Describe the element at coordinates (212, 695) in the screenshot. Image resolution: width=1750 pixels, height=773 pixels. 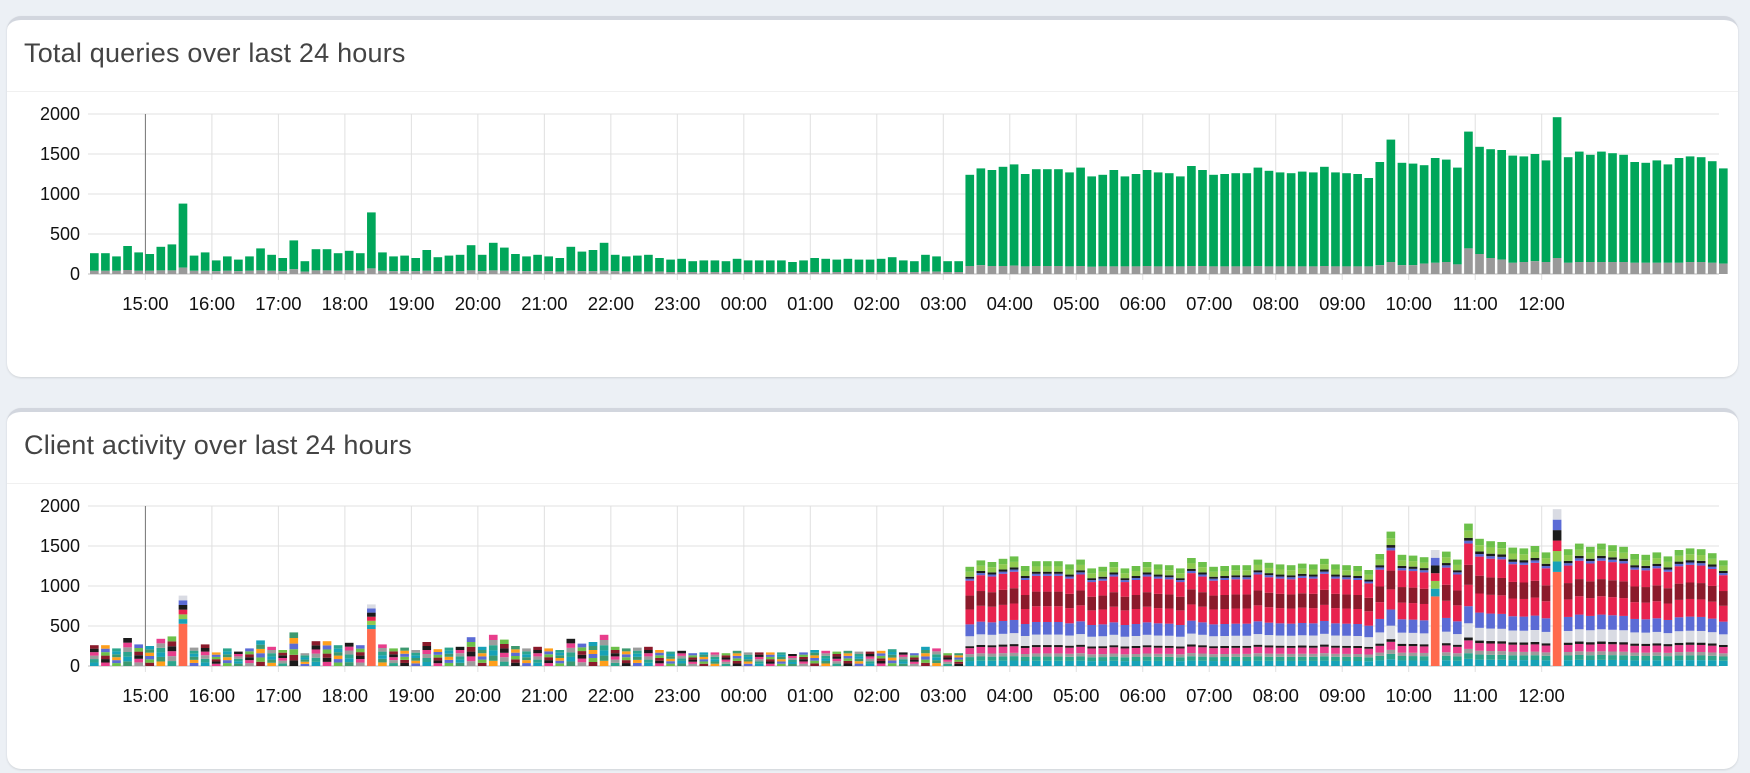
I see `x-tick-label: 16:00` at that location.